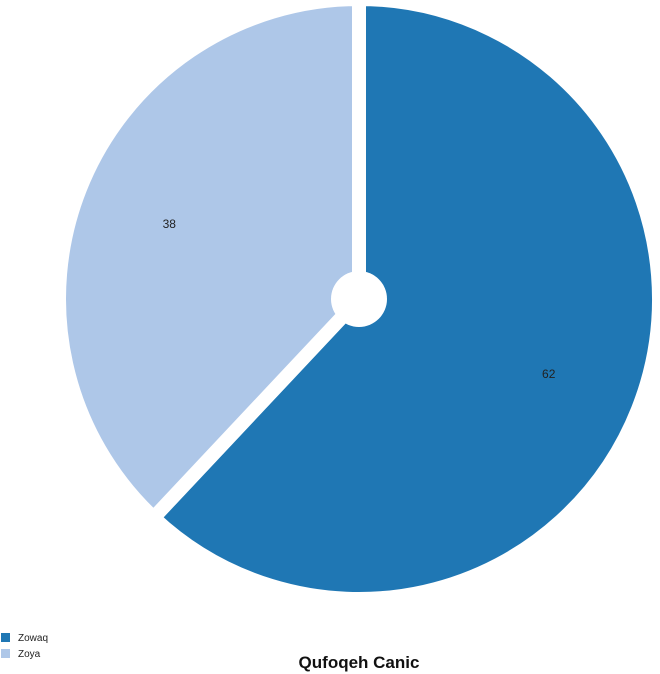 The height and width of the screenshot is (674, 660). What do you see at coordinates (359, 662) in the screenshot?
I see `chart-title: Qufoqeh Canic` at bounding box center [359, 662].